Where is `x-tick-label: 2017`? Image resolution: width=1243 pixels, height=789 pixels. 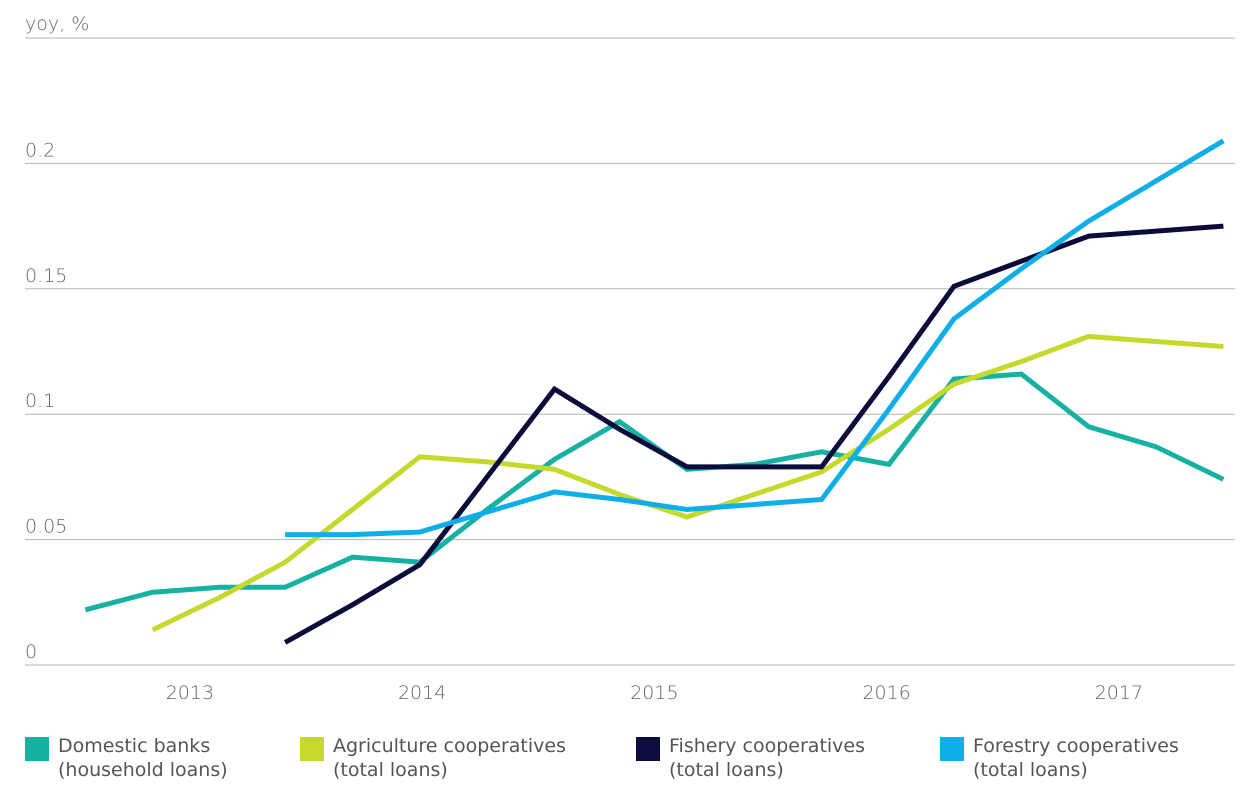
x-tick-label: 2017 is located at coordinates (1119, 693).